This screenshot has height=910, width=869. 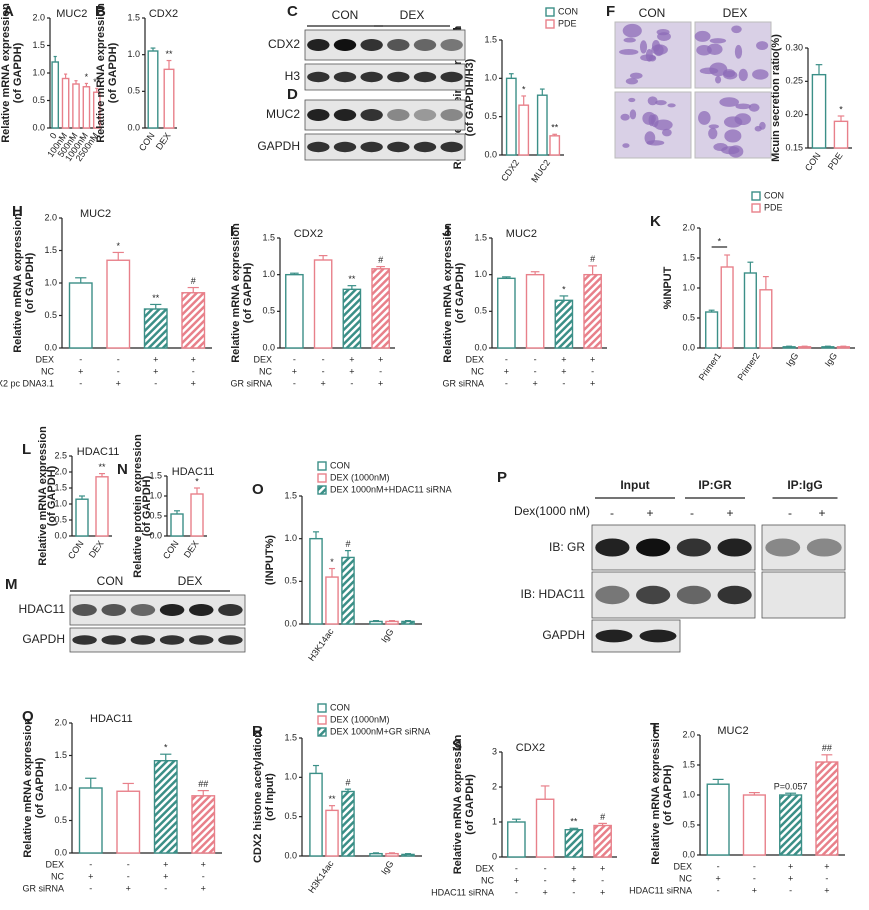 What do you see at coordinates (463, 383) in the screenshot?
I see `condition-label: GR siRNA` at bounding box center [463, 383].